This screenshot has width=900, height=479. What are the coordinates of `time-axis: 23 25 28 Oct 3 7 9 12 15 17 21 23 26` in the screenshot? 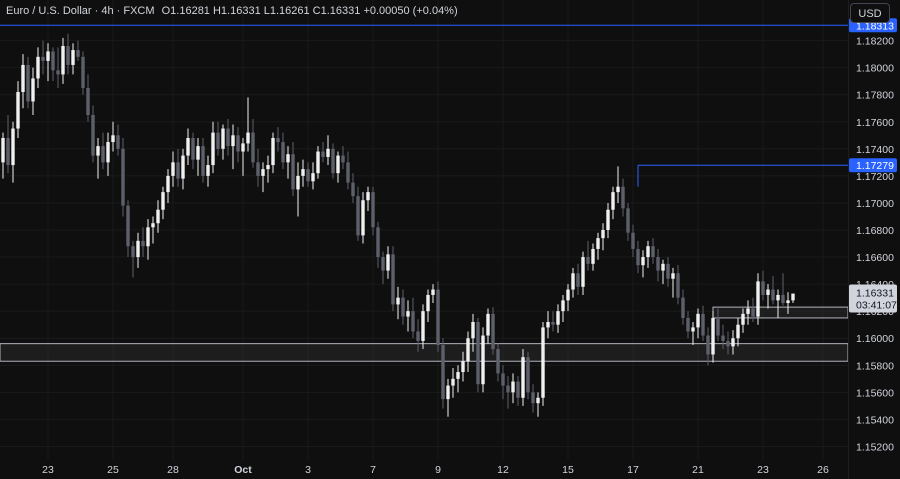 It's located at (435, 470).